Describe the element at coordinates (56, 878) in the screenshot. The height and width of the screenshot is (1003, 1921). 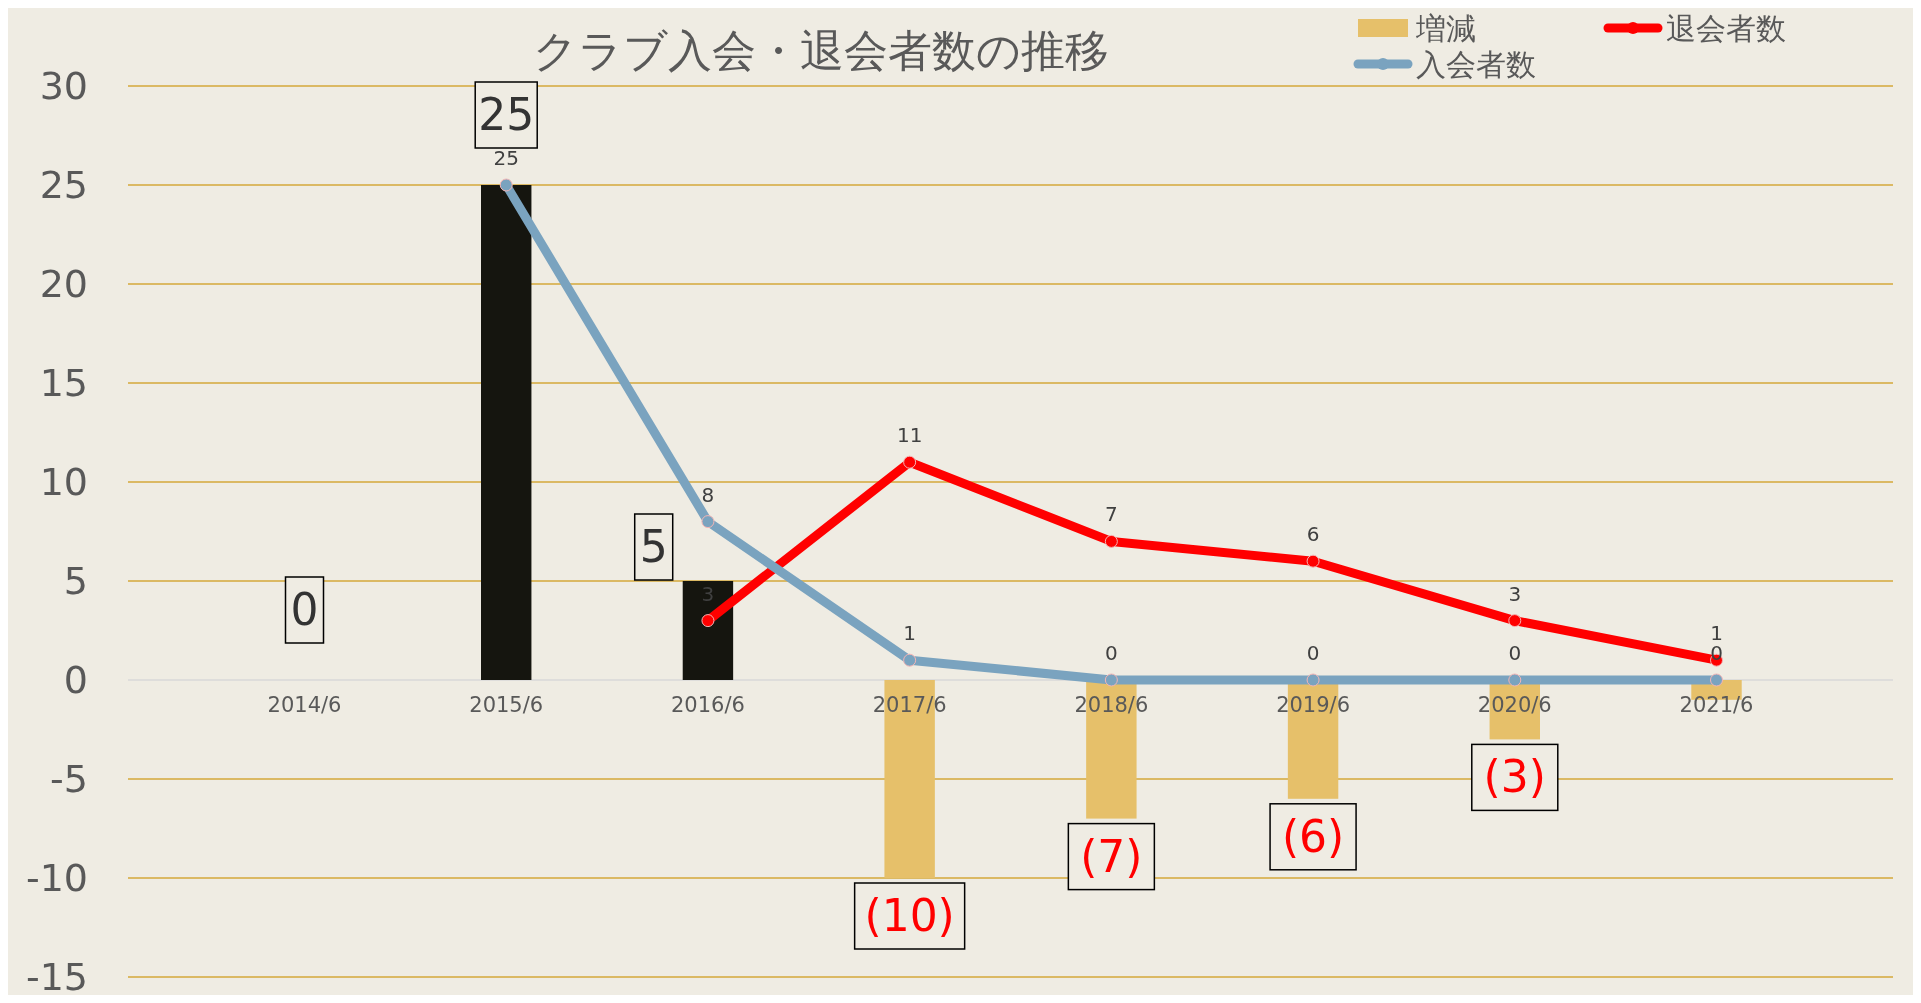
I see `y-tick-label: -10` at that location.